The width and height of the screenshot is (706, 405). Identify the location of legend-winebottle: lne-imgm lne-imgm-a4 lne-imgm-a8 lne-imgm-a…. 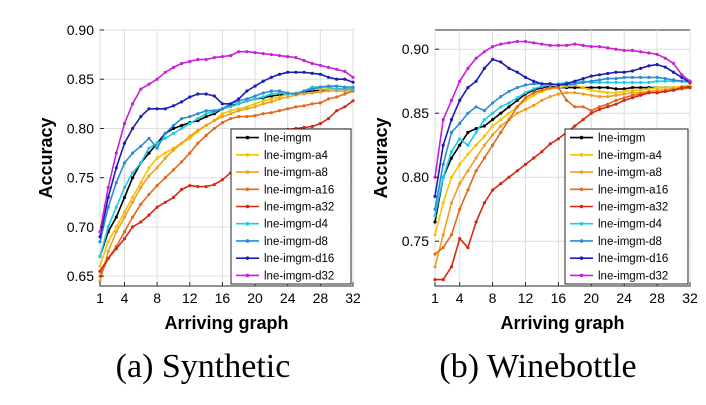
(626, 206).